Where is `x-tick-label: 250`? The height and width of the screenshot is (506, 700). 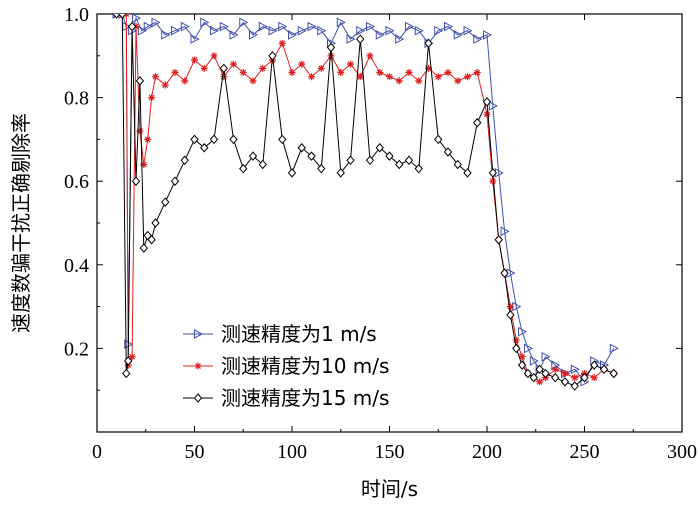
x-tick-label: 250 is located at coordinates (585, 452).